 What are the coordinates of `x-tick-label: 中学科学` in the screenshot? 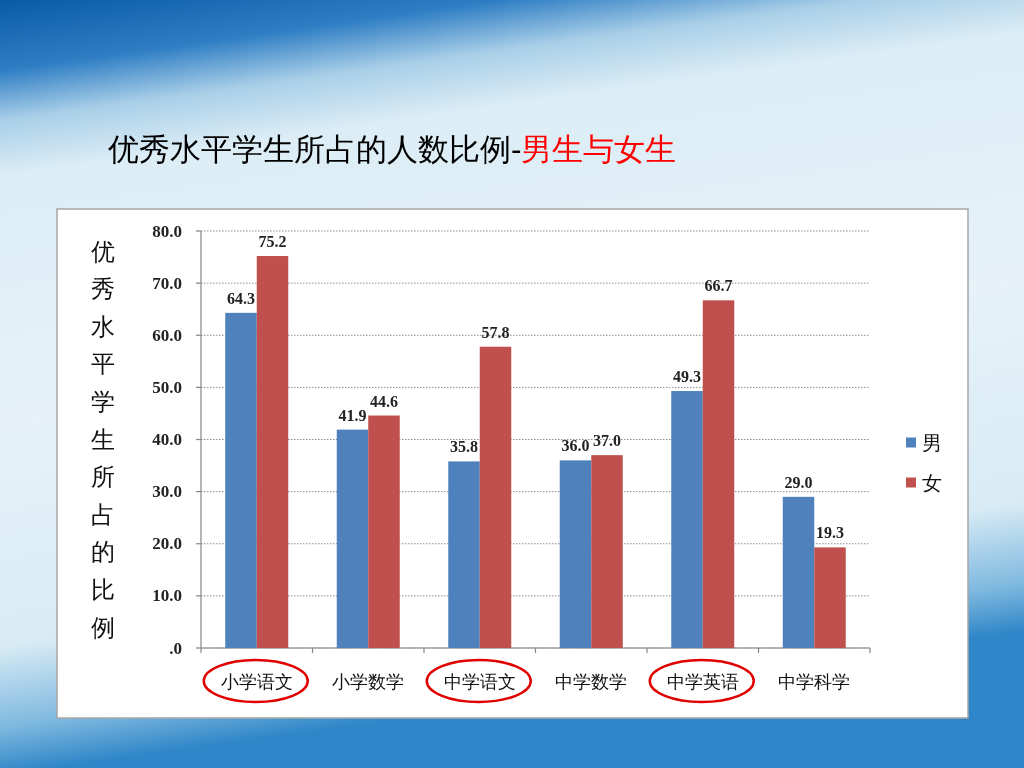 It's located at (814, 681).